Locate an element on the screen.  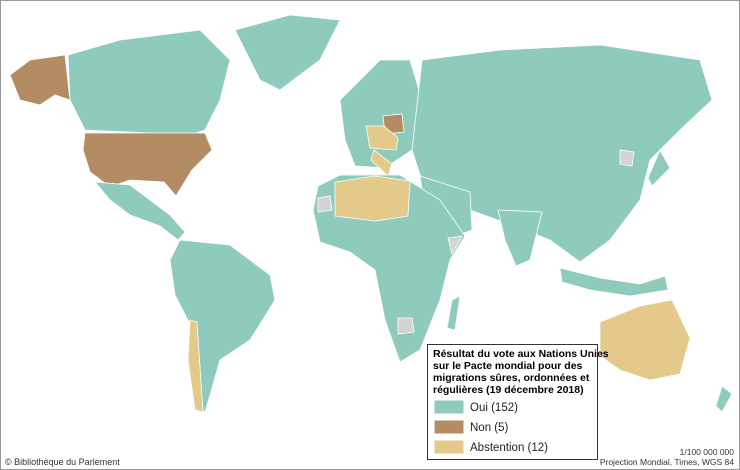
india is located at coordinates (520, 238).